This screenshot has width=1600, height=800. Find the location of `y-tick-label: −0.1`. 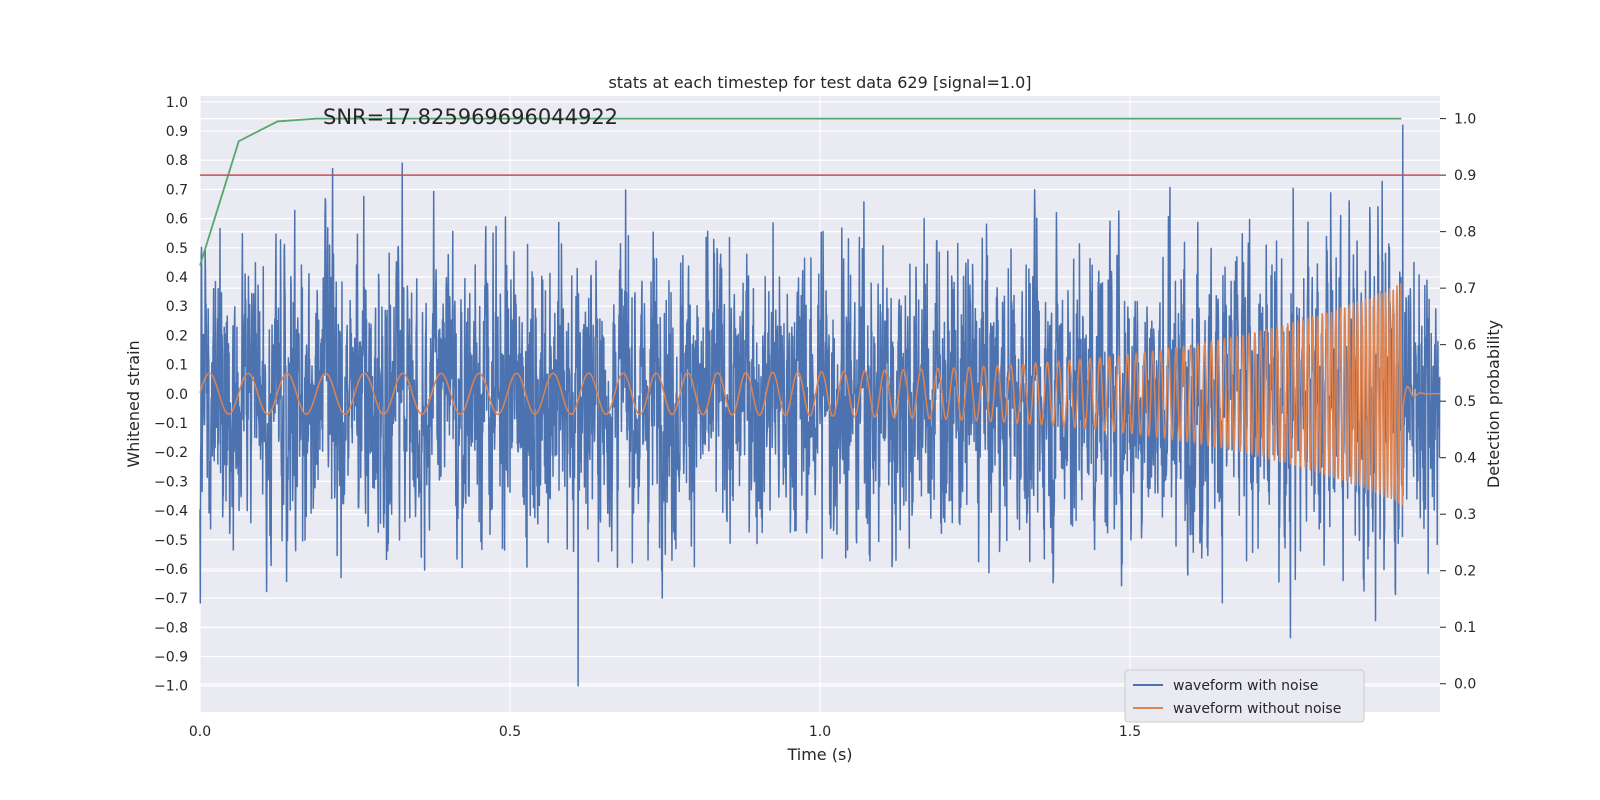

y-tick-label: −0.1 is located at coordinates (171, 424).